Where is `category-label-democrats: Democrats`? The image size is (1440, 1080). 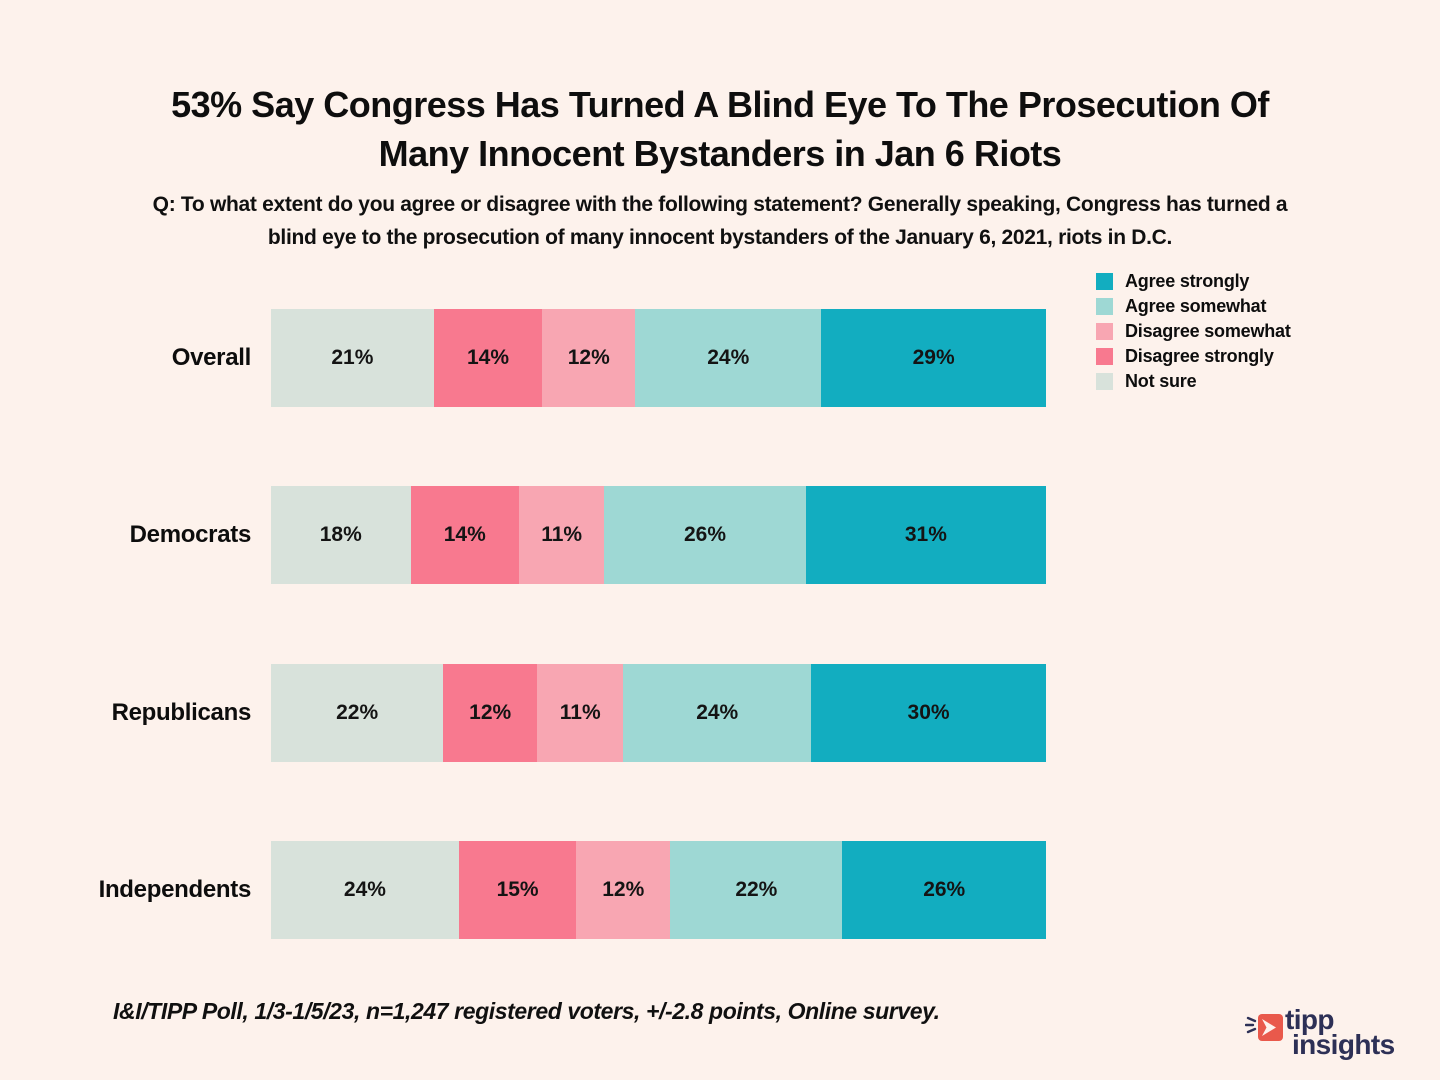 category-label-democrats: Democrats is located at coordinates (190, 534).